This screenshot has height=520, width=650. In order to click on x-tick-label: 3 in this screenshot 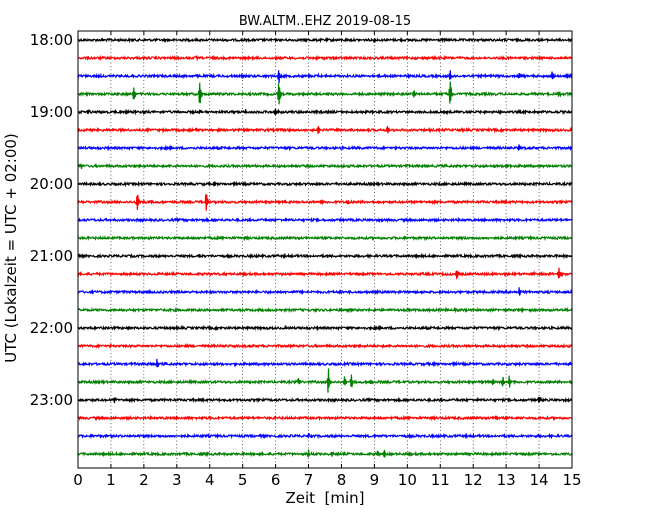, I will do `click(177, 480)`.